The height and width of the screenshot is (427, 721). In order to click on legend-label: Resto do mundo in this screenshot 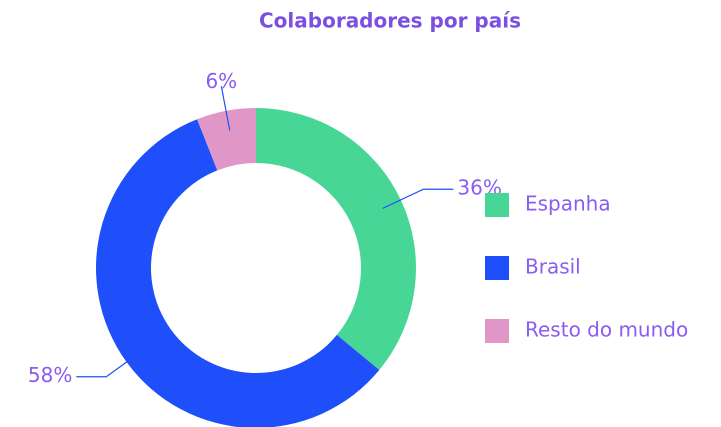, I will do `click(606, 330)`.